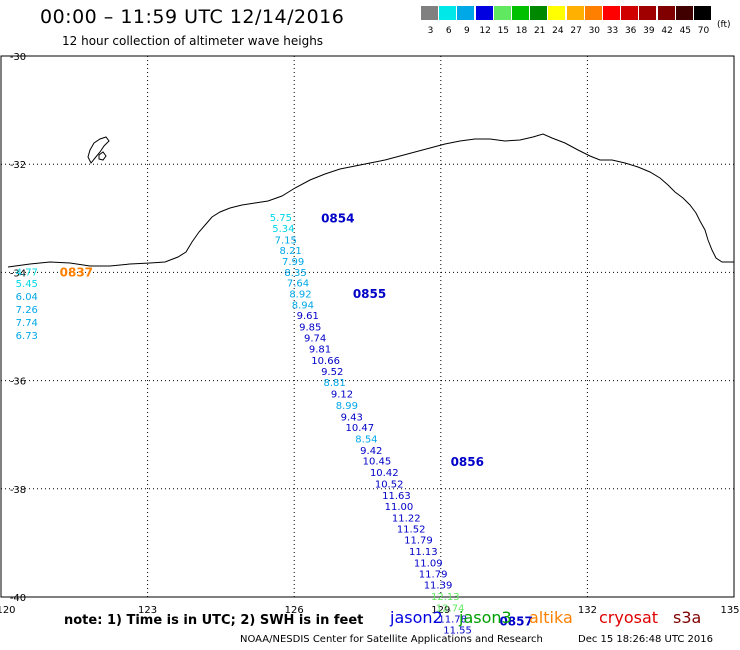 The height and width of the screenshot is (650, 740). I want to click on wave-height-value: 5.45, so click(27, 284).